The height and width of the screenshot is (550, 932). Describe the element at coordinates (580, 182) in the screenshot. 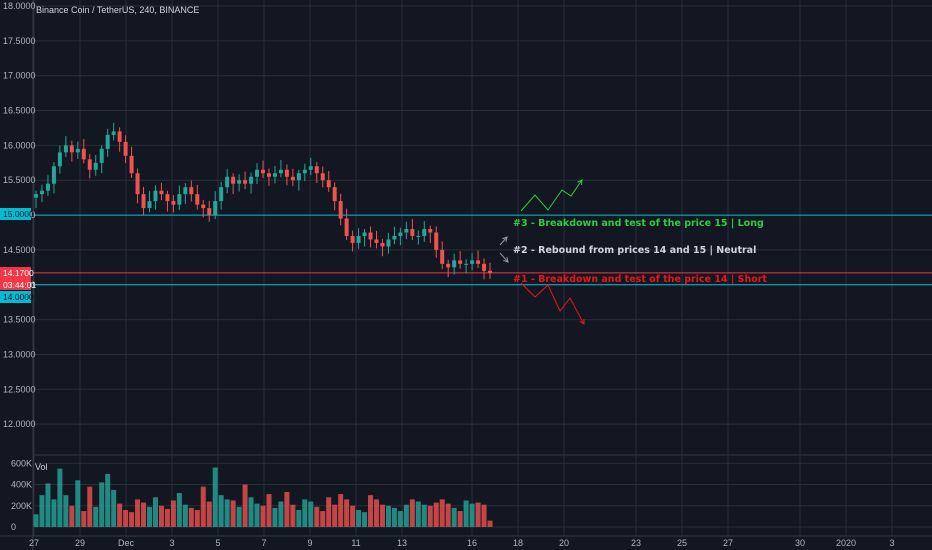

I see `arrow-long-head` at that location.